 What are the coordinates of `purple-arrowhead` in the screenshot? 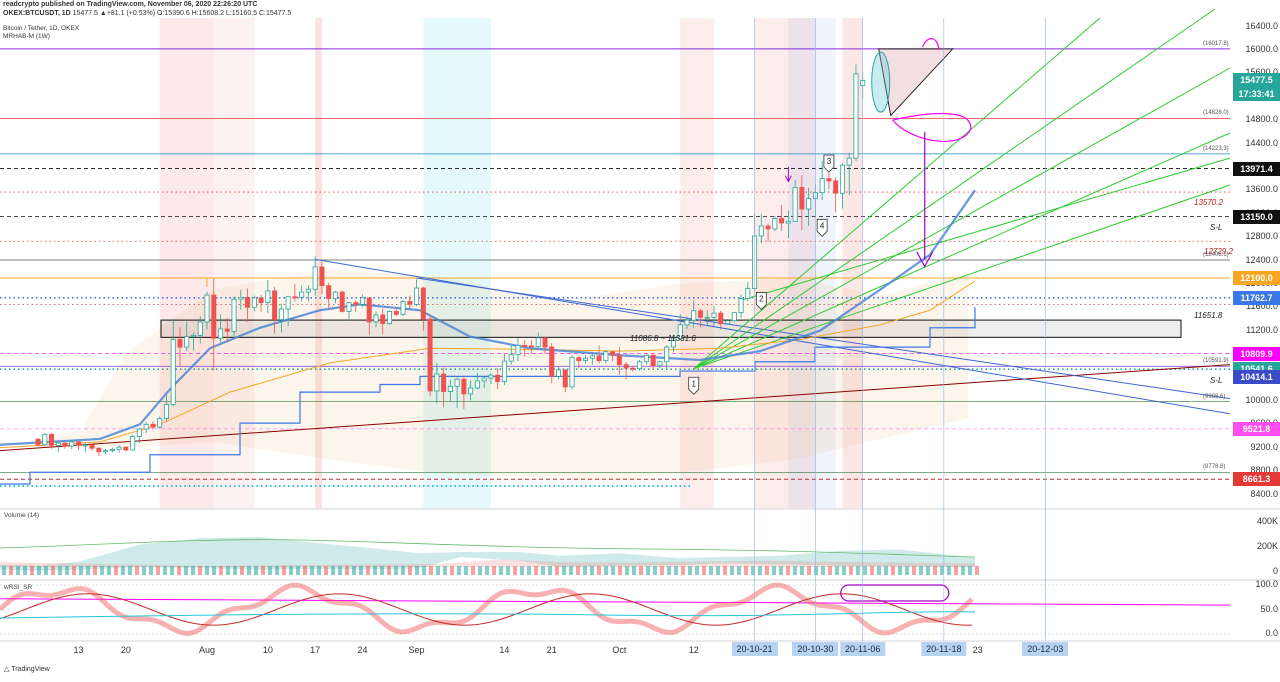 It's located at (925, 259).